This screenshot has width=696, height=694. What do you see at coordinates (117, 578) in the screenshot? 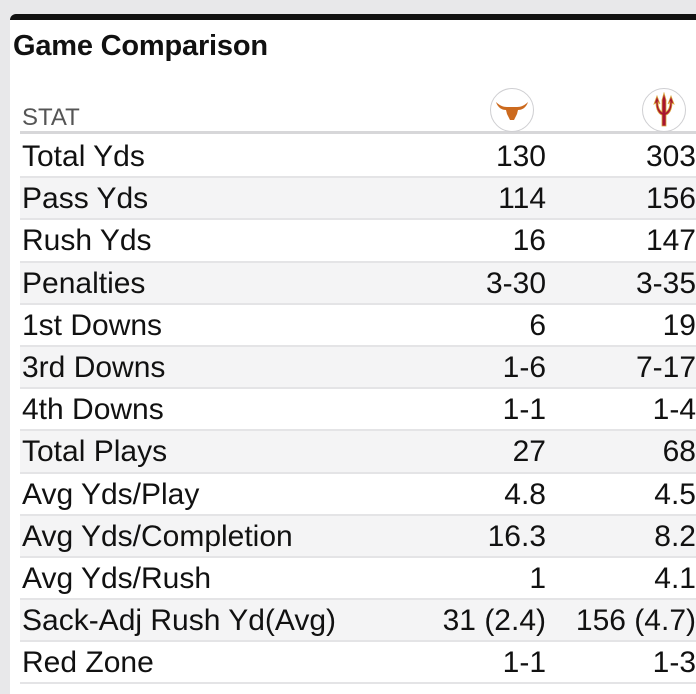
I see `stat-name: Avg Yds/Rush` at bounding box center [117, 578].